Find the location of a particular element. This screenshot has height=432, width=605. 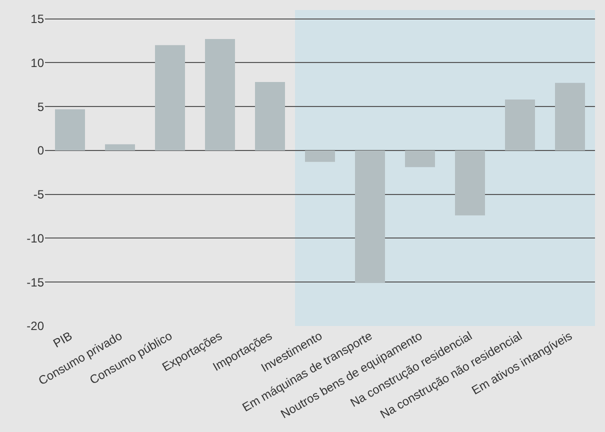

y-tick-label: 5 is located at coordinates (40, 107).